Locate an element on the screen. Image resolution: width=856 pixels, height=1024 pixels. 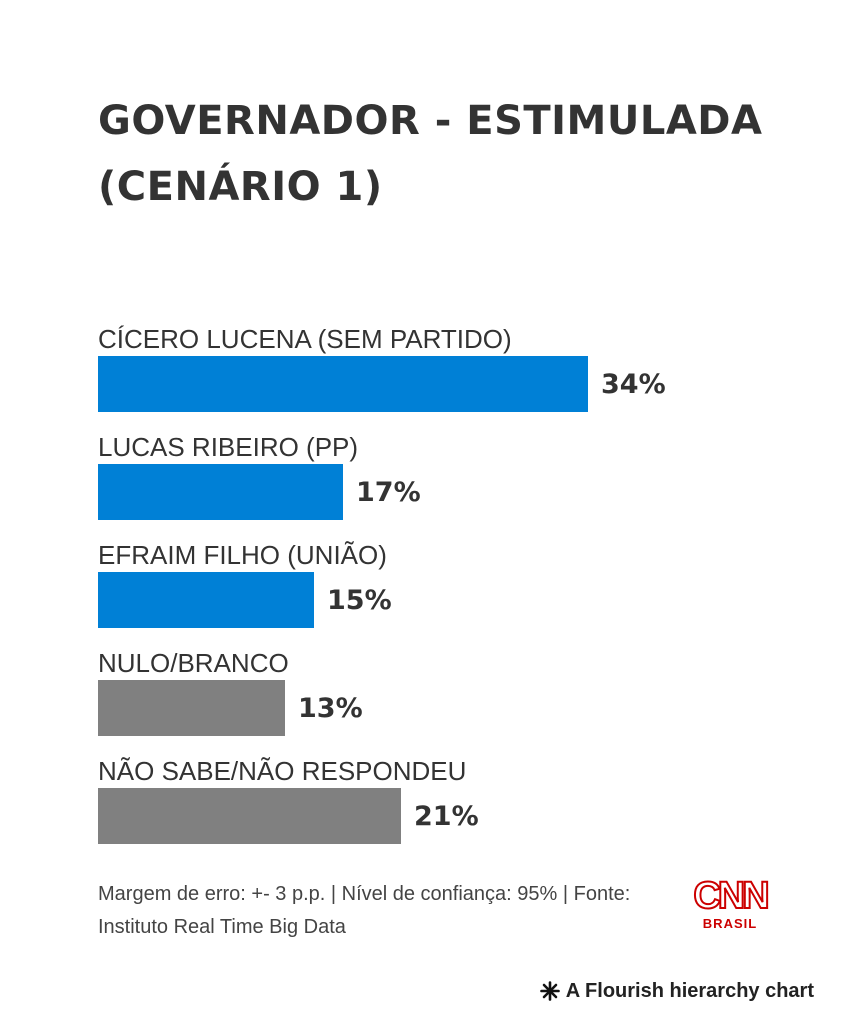
value-label: 17% is located at coordinates (388, 492).